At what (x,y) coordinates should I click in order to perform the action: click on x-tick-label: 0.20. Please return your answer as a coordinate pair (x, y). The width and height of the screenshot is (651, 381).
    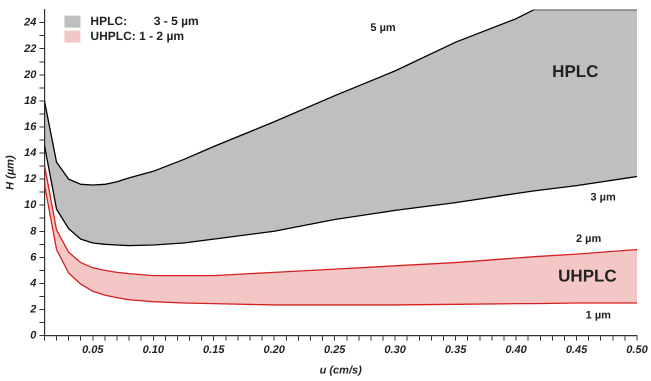
    Looking at the image, I should click on (274, 350).